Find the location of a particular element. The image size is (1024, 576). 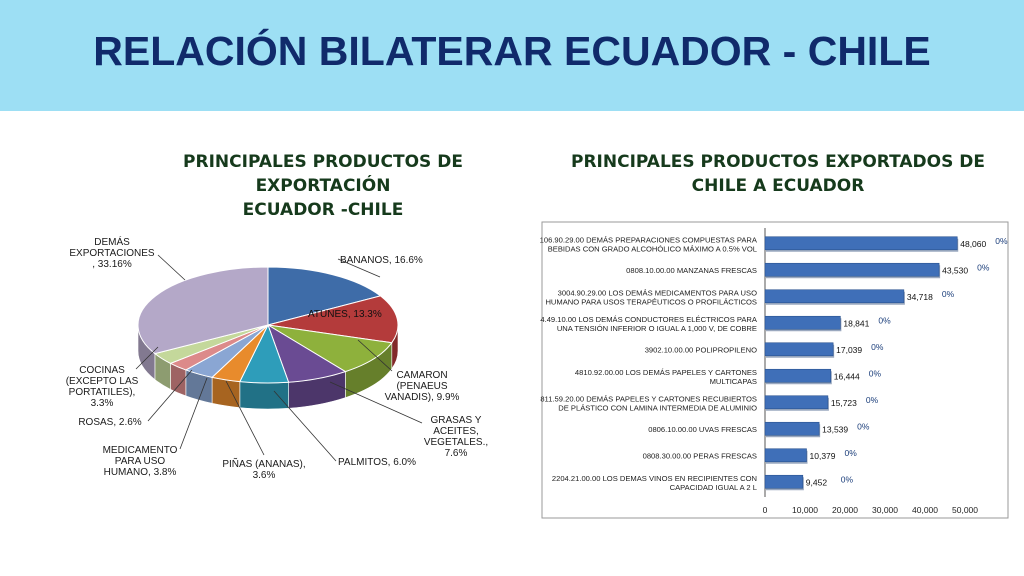

bar-value-label-6: 15,723 is located at coordinates (844, 403).